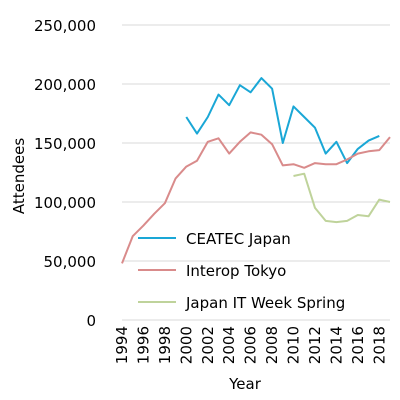 The height and width of the screenshot is (400, 400). I want to click on x-tick-label: 2014, so click(336, 345).